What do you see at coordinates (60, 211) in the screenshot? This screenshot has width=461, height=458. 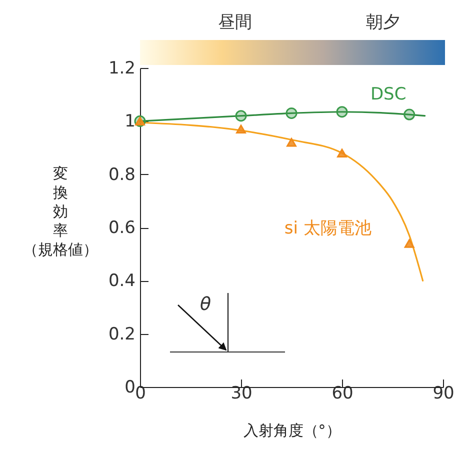 I see `y-axis-title: 変換効率（規格値）` at bounding box center [60, 211].